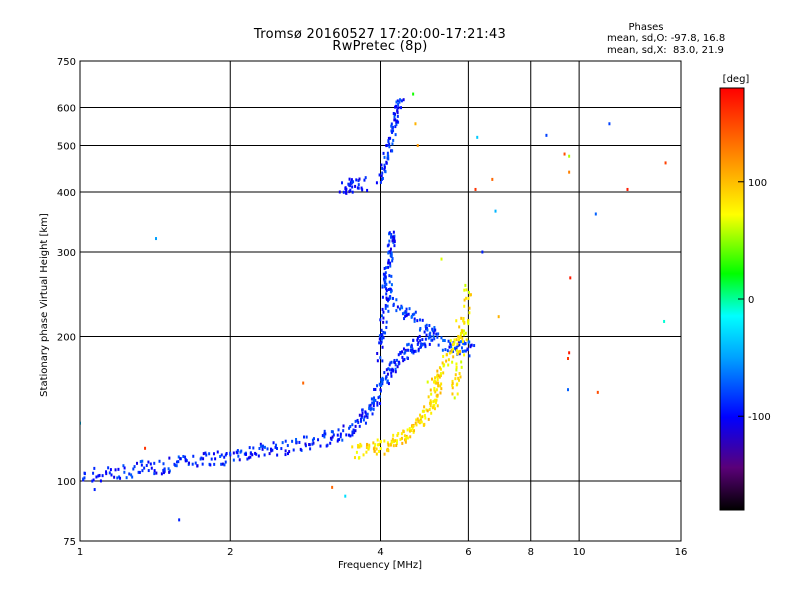 This screenshot has width=800, height=600. What do you see at coordinates (757, 183) in the screenshot?
I see `colorbar-tick-label: 100` at bounding box center [757, 183].